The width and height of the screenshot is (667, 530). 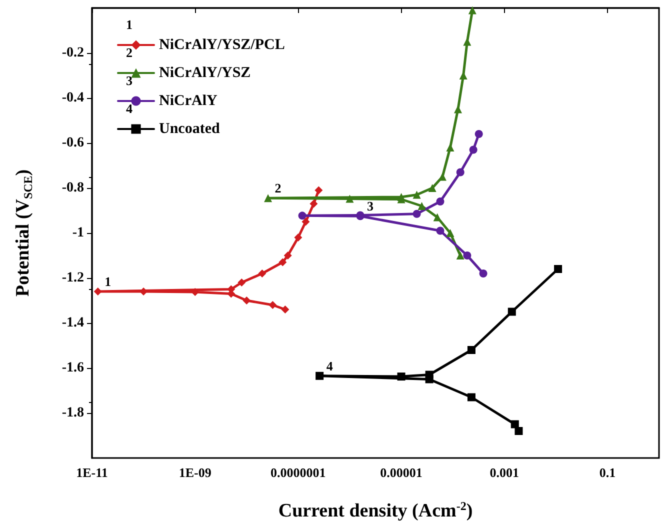 What do you see at coordinates (73, 143) in the screenshot?
I see `y-tick-label: -0.6` at bounding box center [73, 143].